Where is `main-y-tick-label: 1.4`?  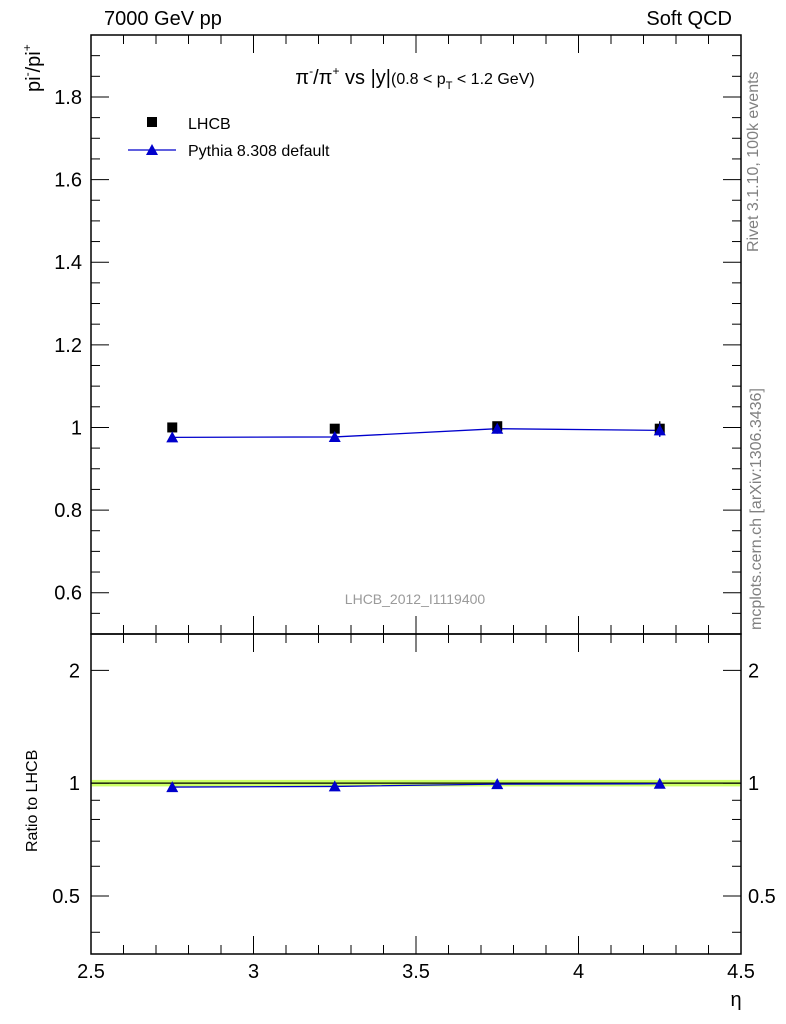
main-y-tick-label: 1.4 is located at coordinates (68, 263).